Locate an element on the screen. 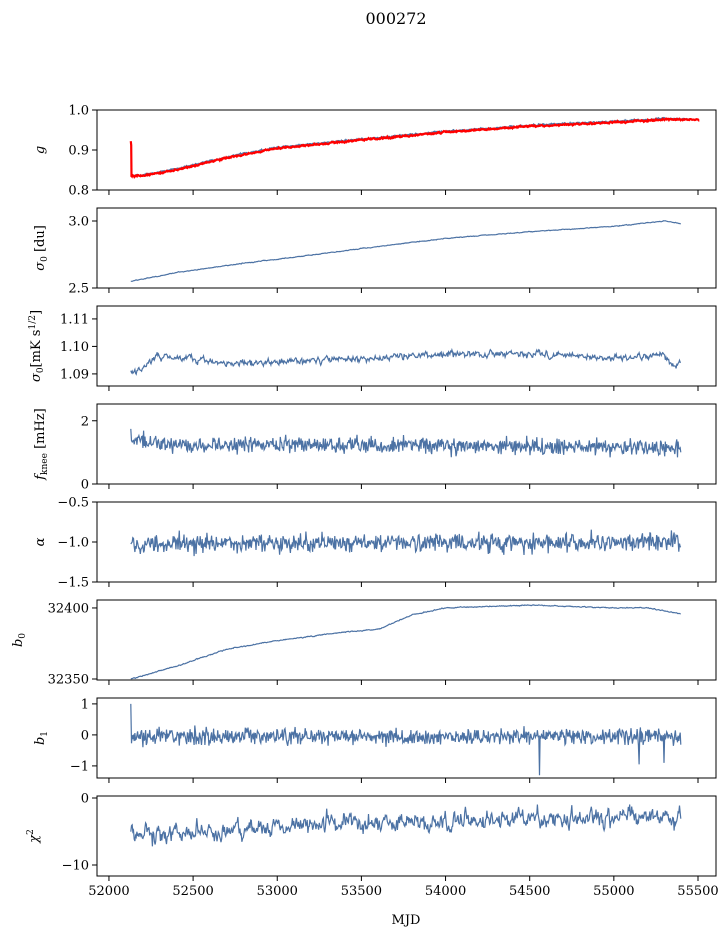 This screenshot has height=936, width=725. series-line-g-fit is located at coordinates (414, 148).